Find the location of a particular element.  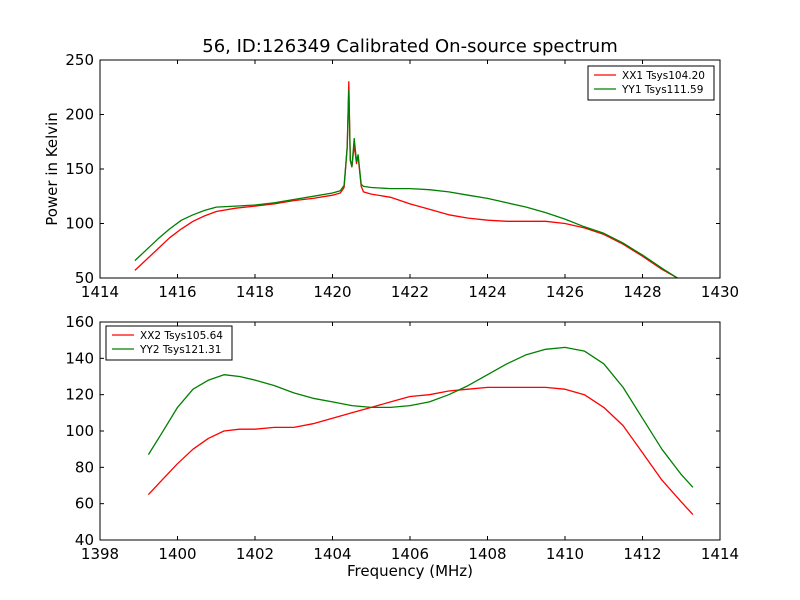

x-tick-label: 1406 is located at coordinates (410, 554).